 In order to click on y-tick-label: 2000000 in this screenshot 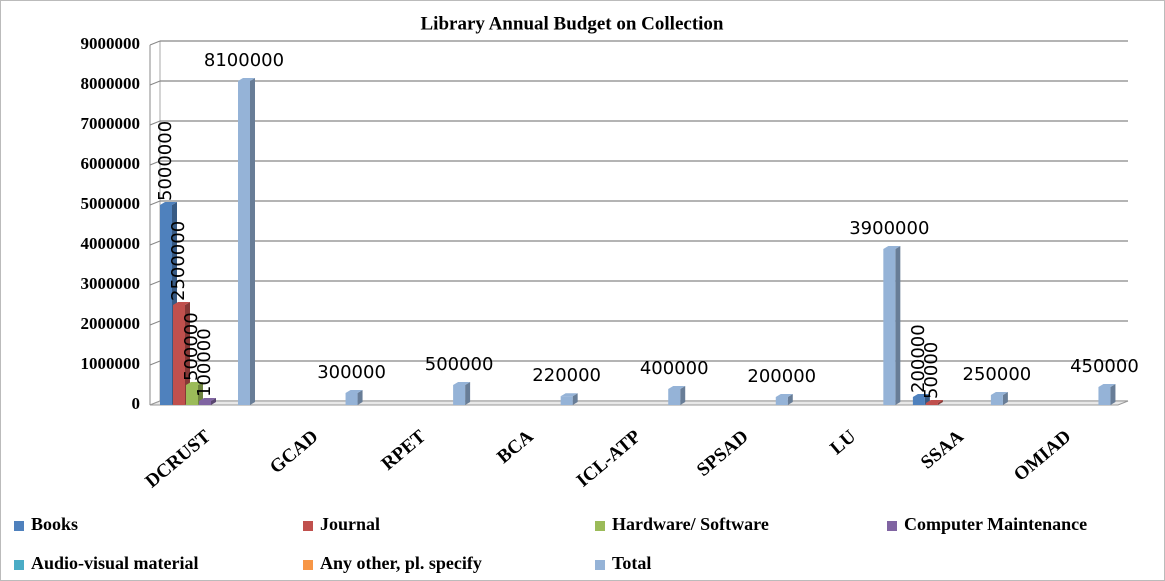, I will do `click(111, 323)`.